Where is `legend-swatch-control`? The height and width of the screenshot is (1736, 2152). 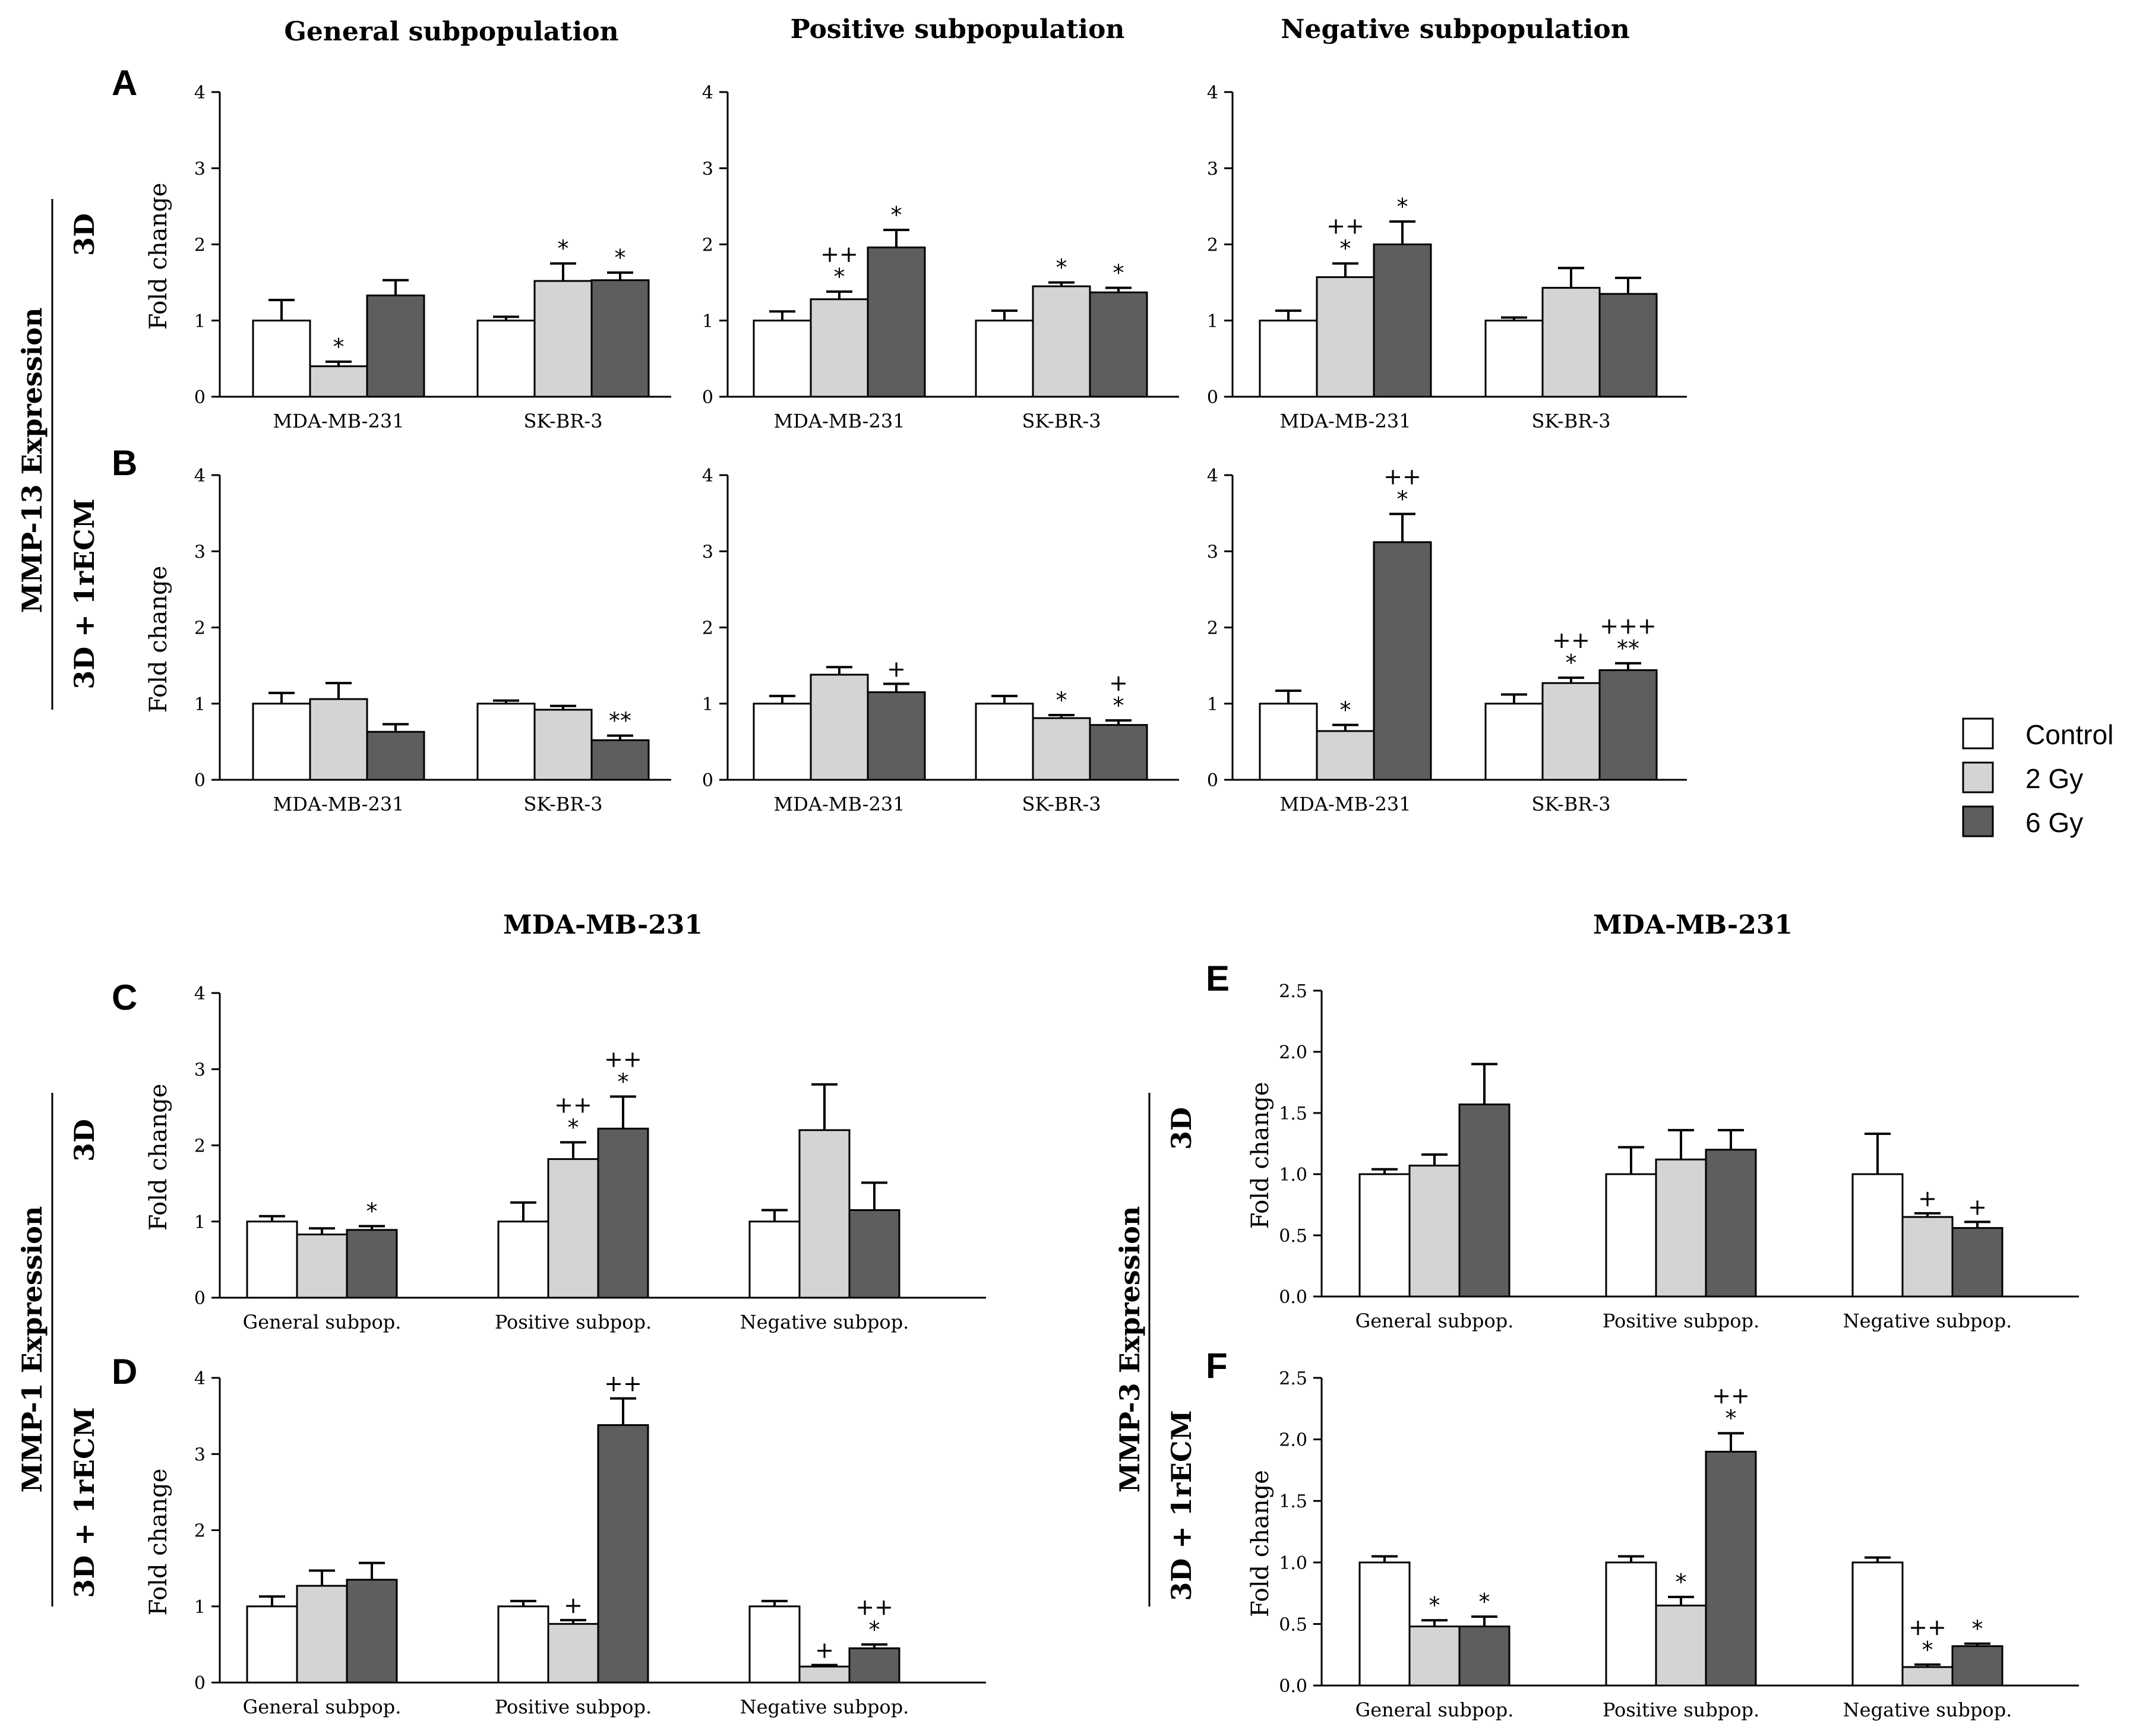 legend-swatch-control is located at coordinates (1978, 733).